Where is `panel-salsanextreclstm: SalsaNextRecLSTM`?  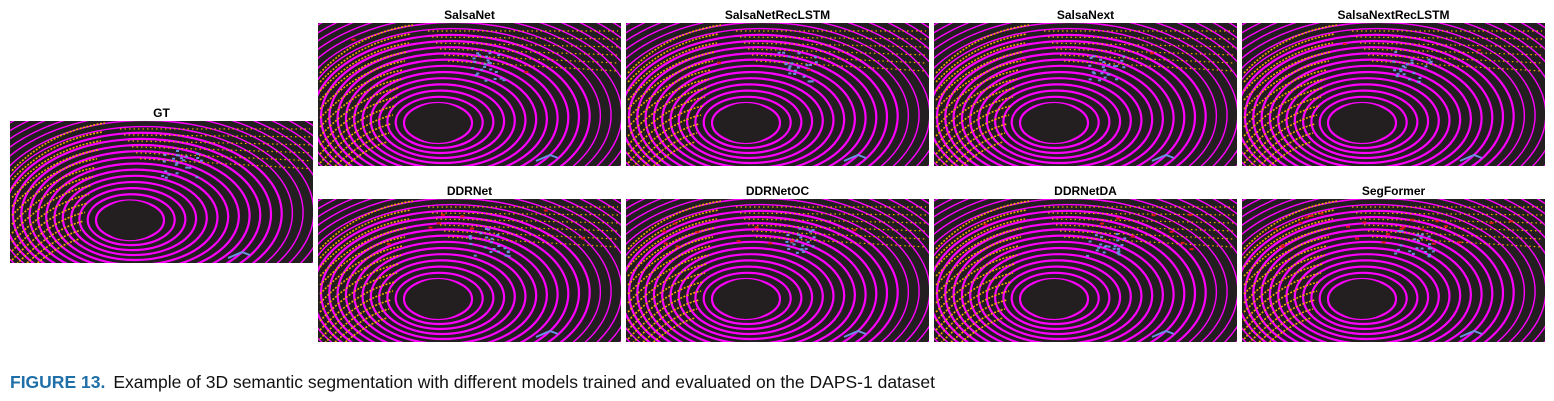
panel-salsanextreclstm: SalsaNextRecLSTM is located at coordinates (1393, 87).